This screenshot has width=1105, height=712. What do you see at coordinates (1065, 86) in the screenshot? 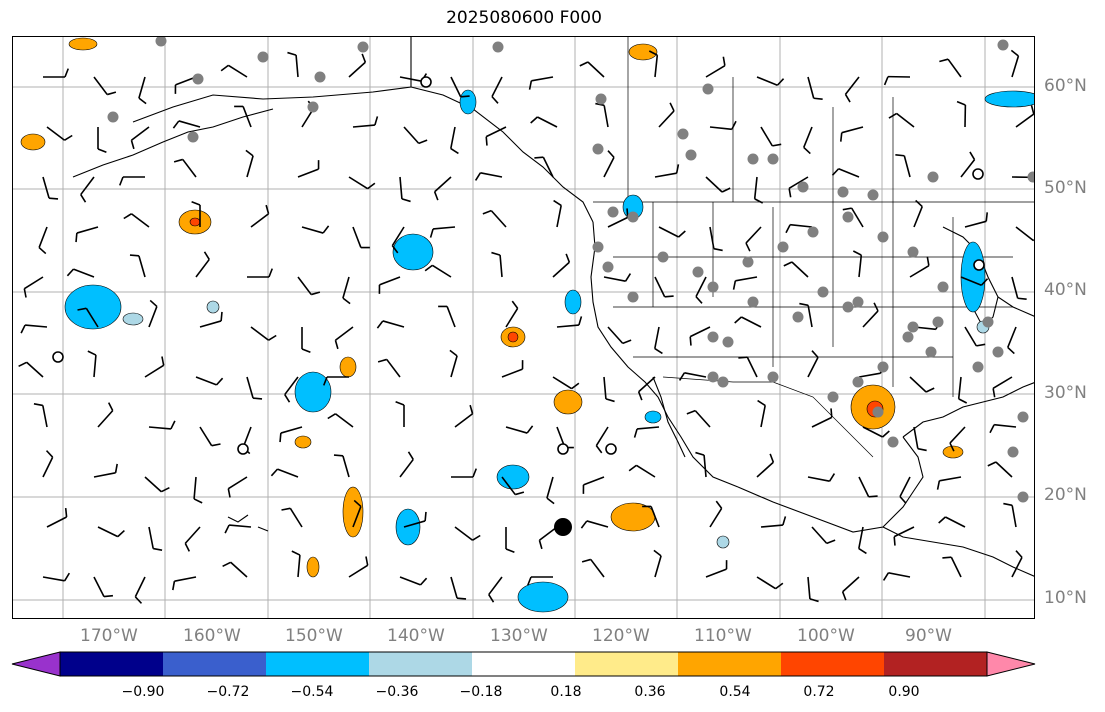
I see `lat-label-60n: 60°N` at bounding box center [1065, 86].